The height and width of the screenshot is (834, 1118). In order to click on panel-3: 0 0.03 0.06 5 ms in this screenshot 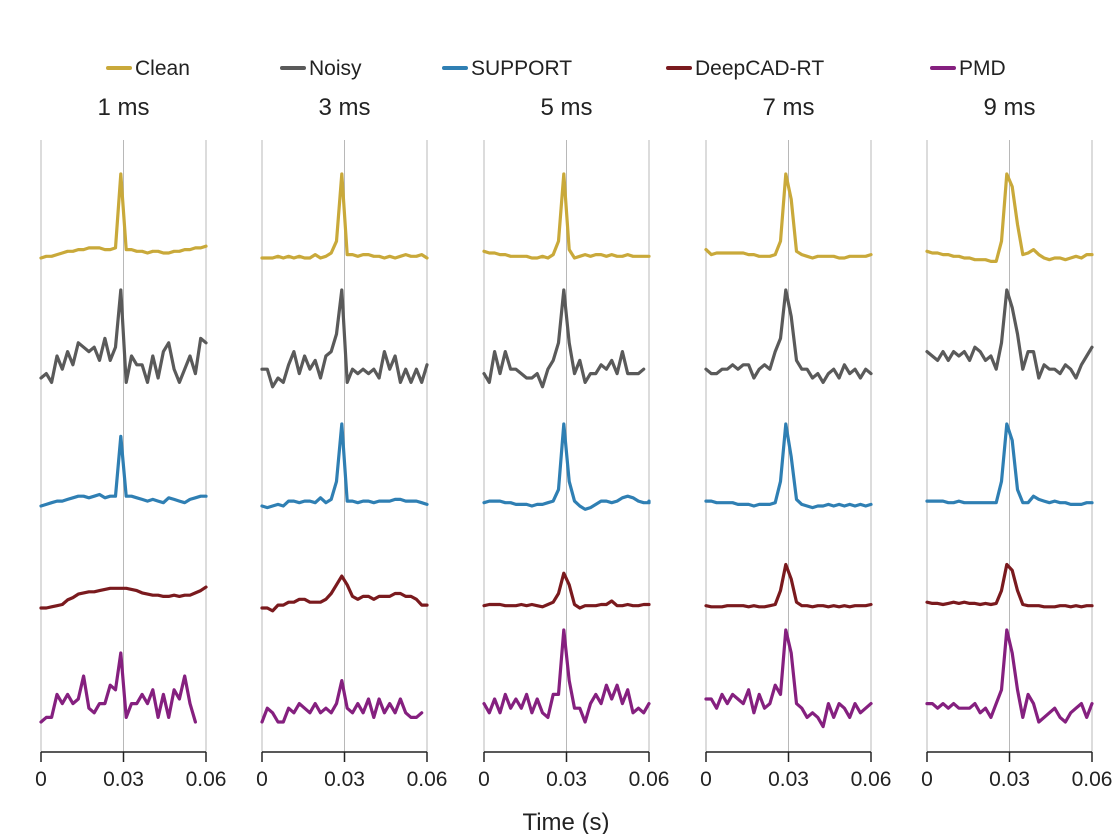, I will do `click(573, 442)`.